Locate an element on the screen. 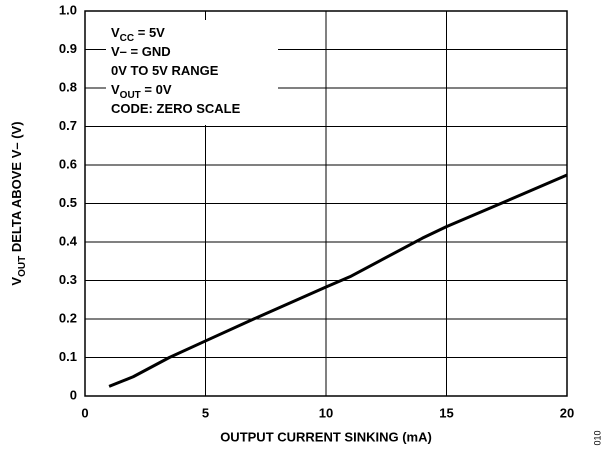  annotation-line-part: = 5V is located at coordinates (149, 32).